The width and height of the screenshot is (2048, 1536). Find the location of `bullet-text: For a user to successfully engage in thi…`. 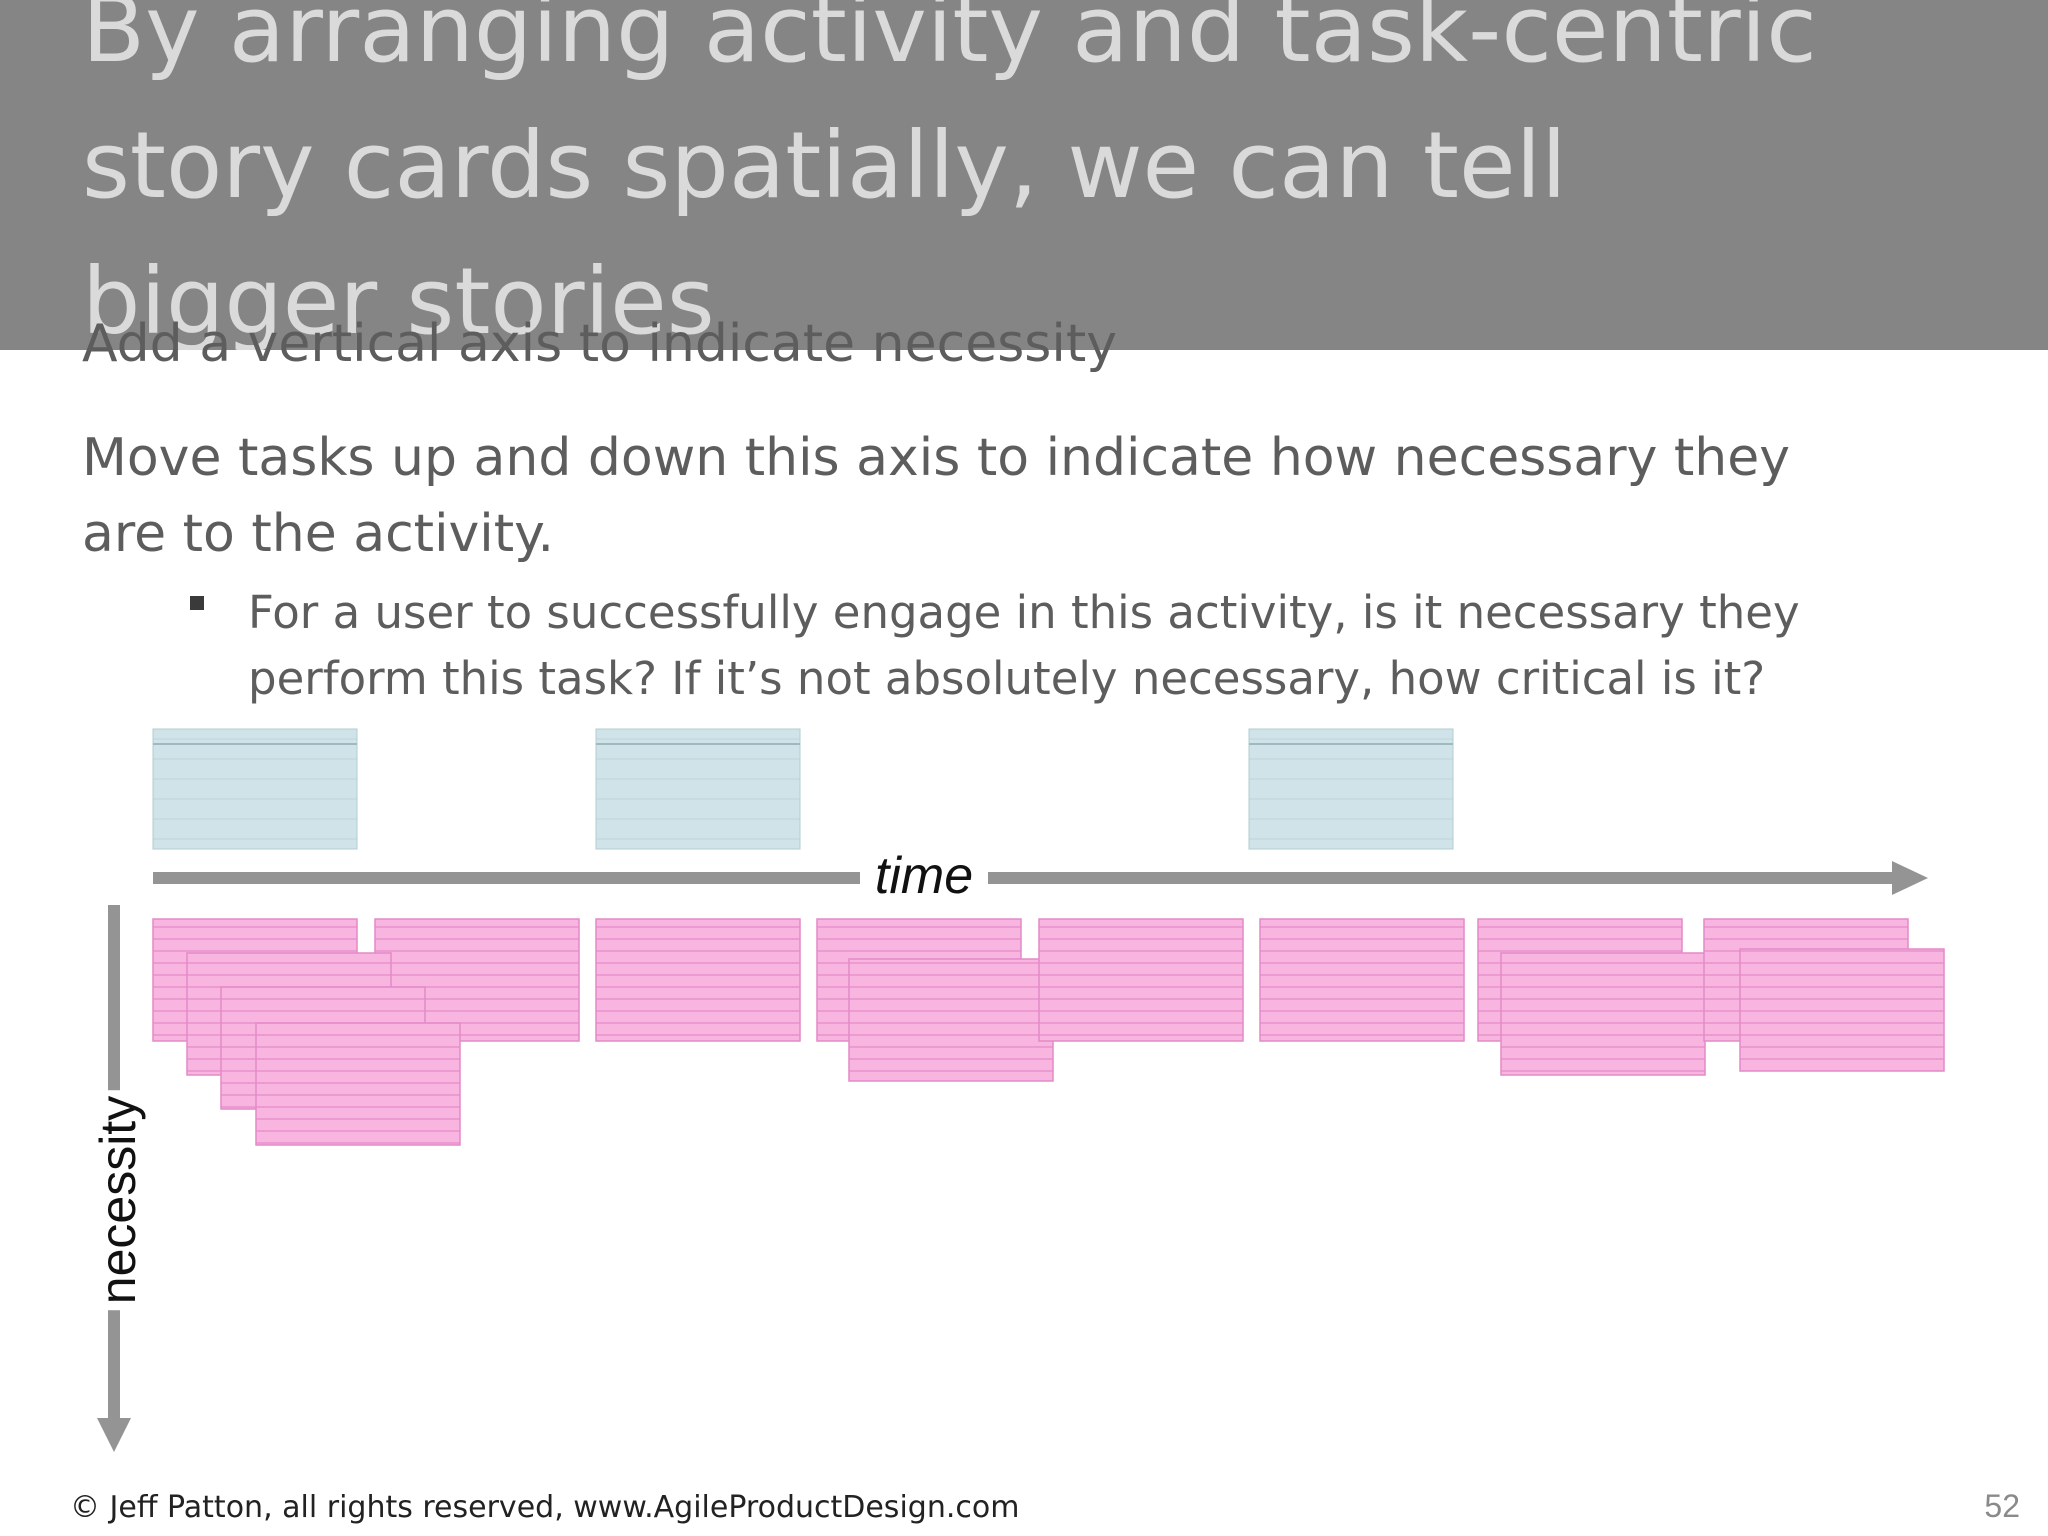

bullet-text: For a user to successfully engage in thi… is located at coordinates (1024, 645).